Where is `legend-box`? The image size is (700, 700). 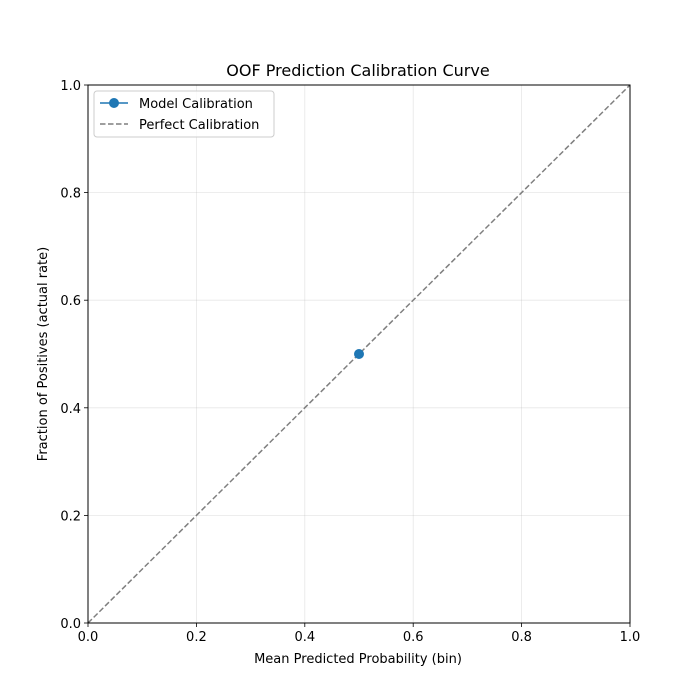 legend-box is located at coordinates (184, 114).